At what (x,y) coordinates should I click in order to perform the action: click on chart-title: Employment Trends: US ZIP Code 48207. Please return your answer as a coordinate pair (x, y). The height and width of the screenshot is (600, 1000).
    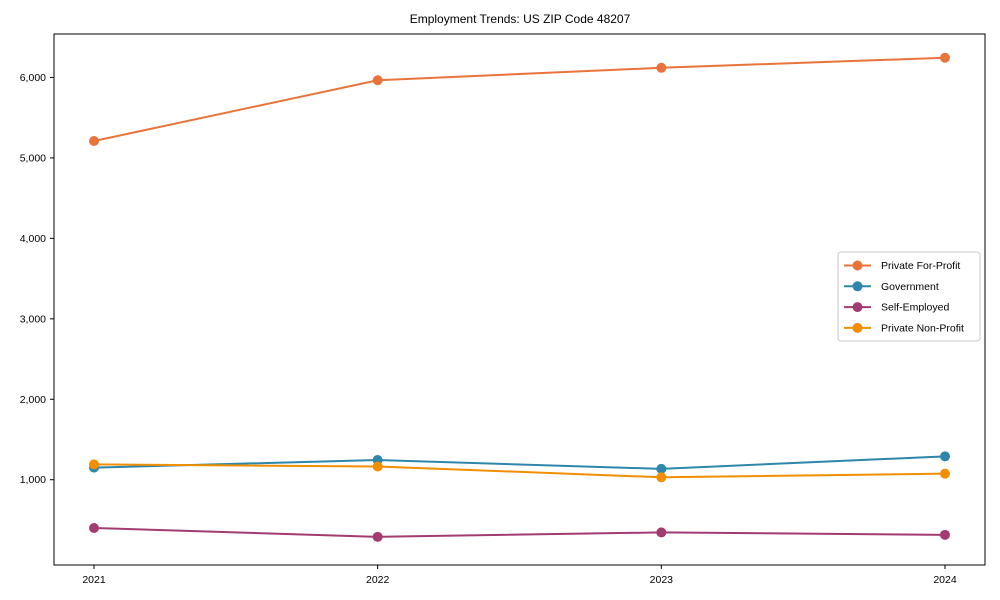
    Looking at the image, I should click on (520, 19).